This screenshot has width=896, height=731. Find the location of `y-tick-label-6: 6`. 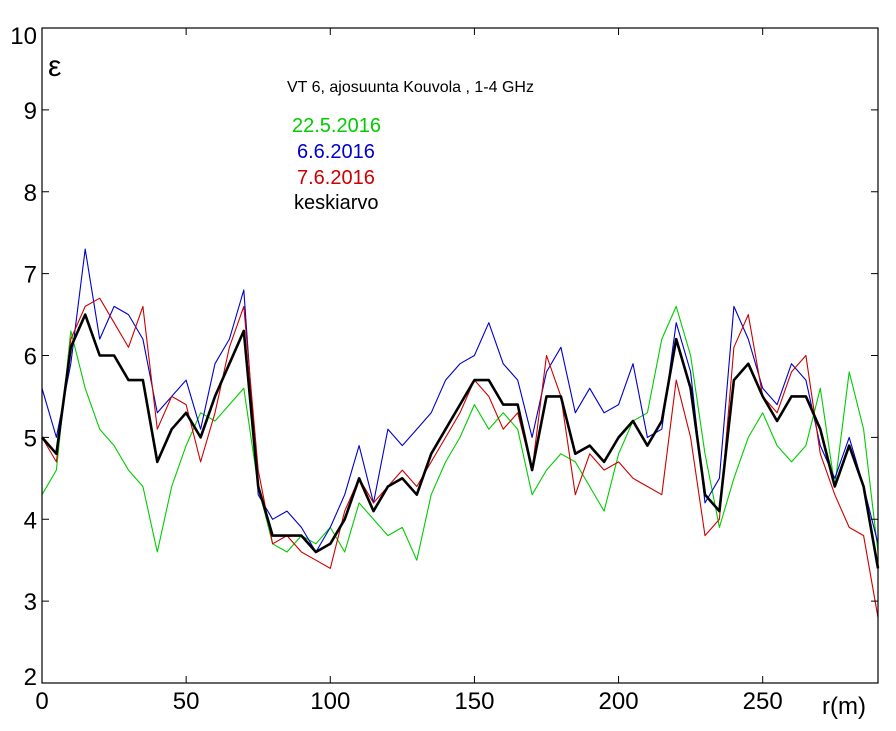

y-tick-label-6: 6 is located at coordinates (30, 357).